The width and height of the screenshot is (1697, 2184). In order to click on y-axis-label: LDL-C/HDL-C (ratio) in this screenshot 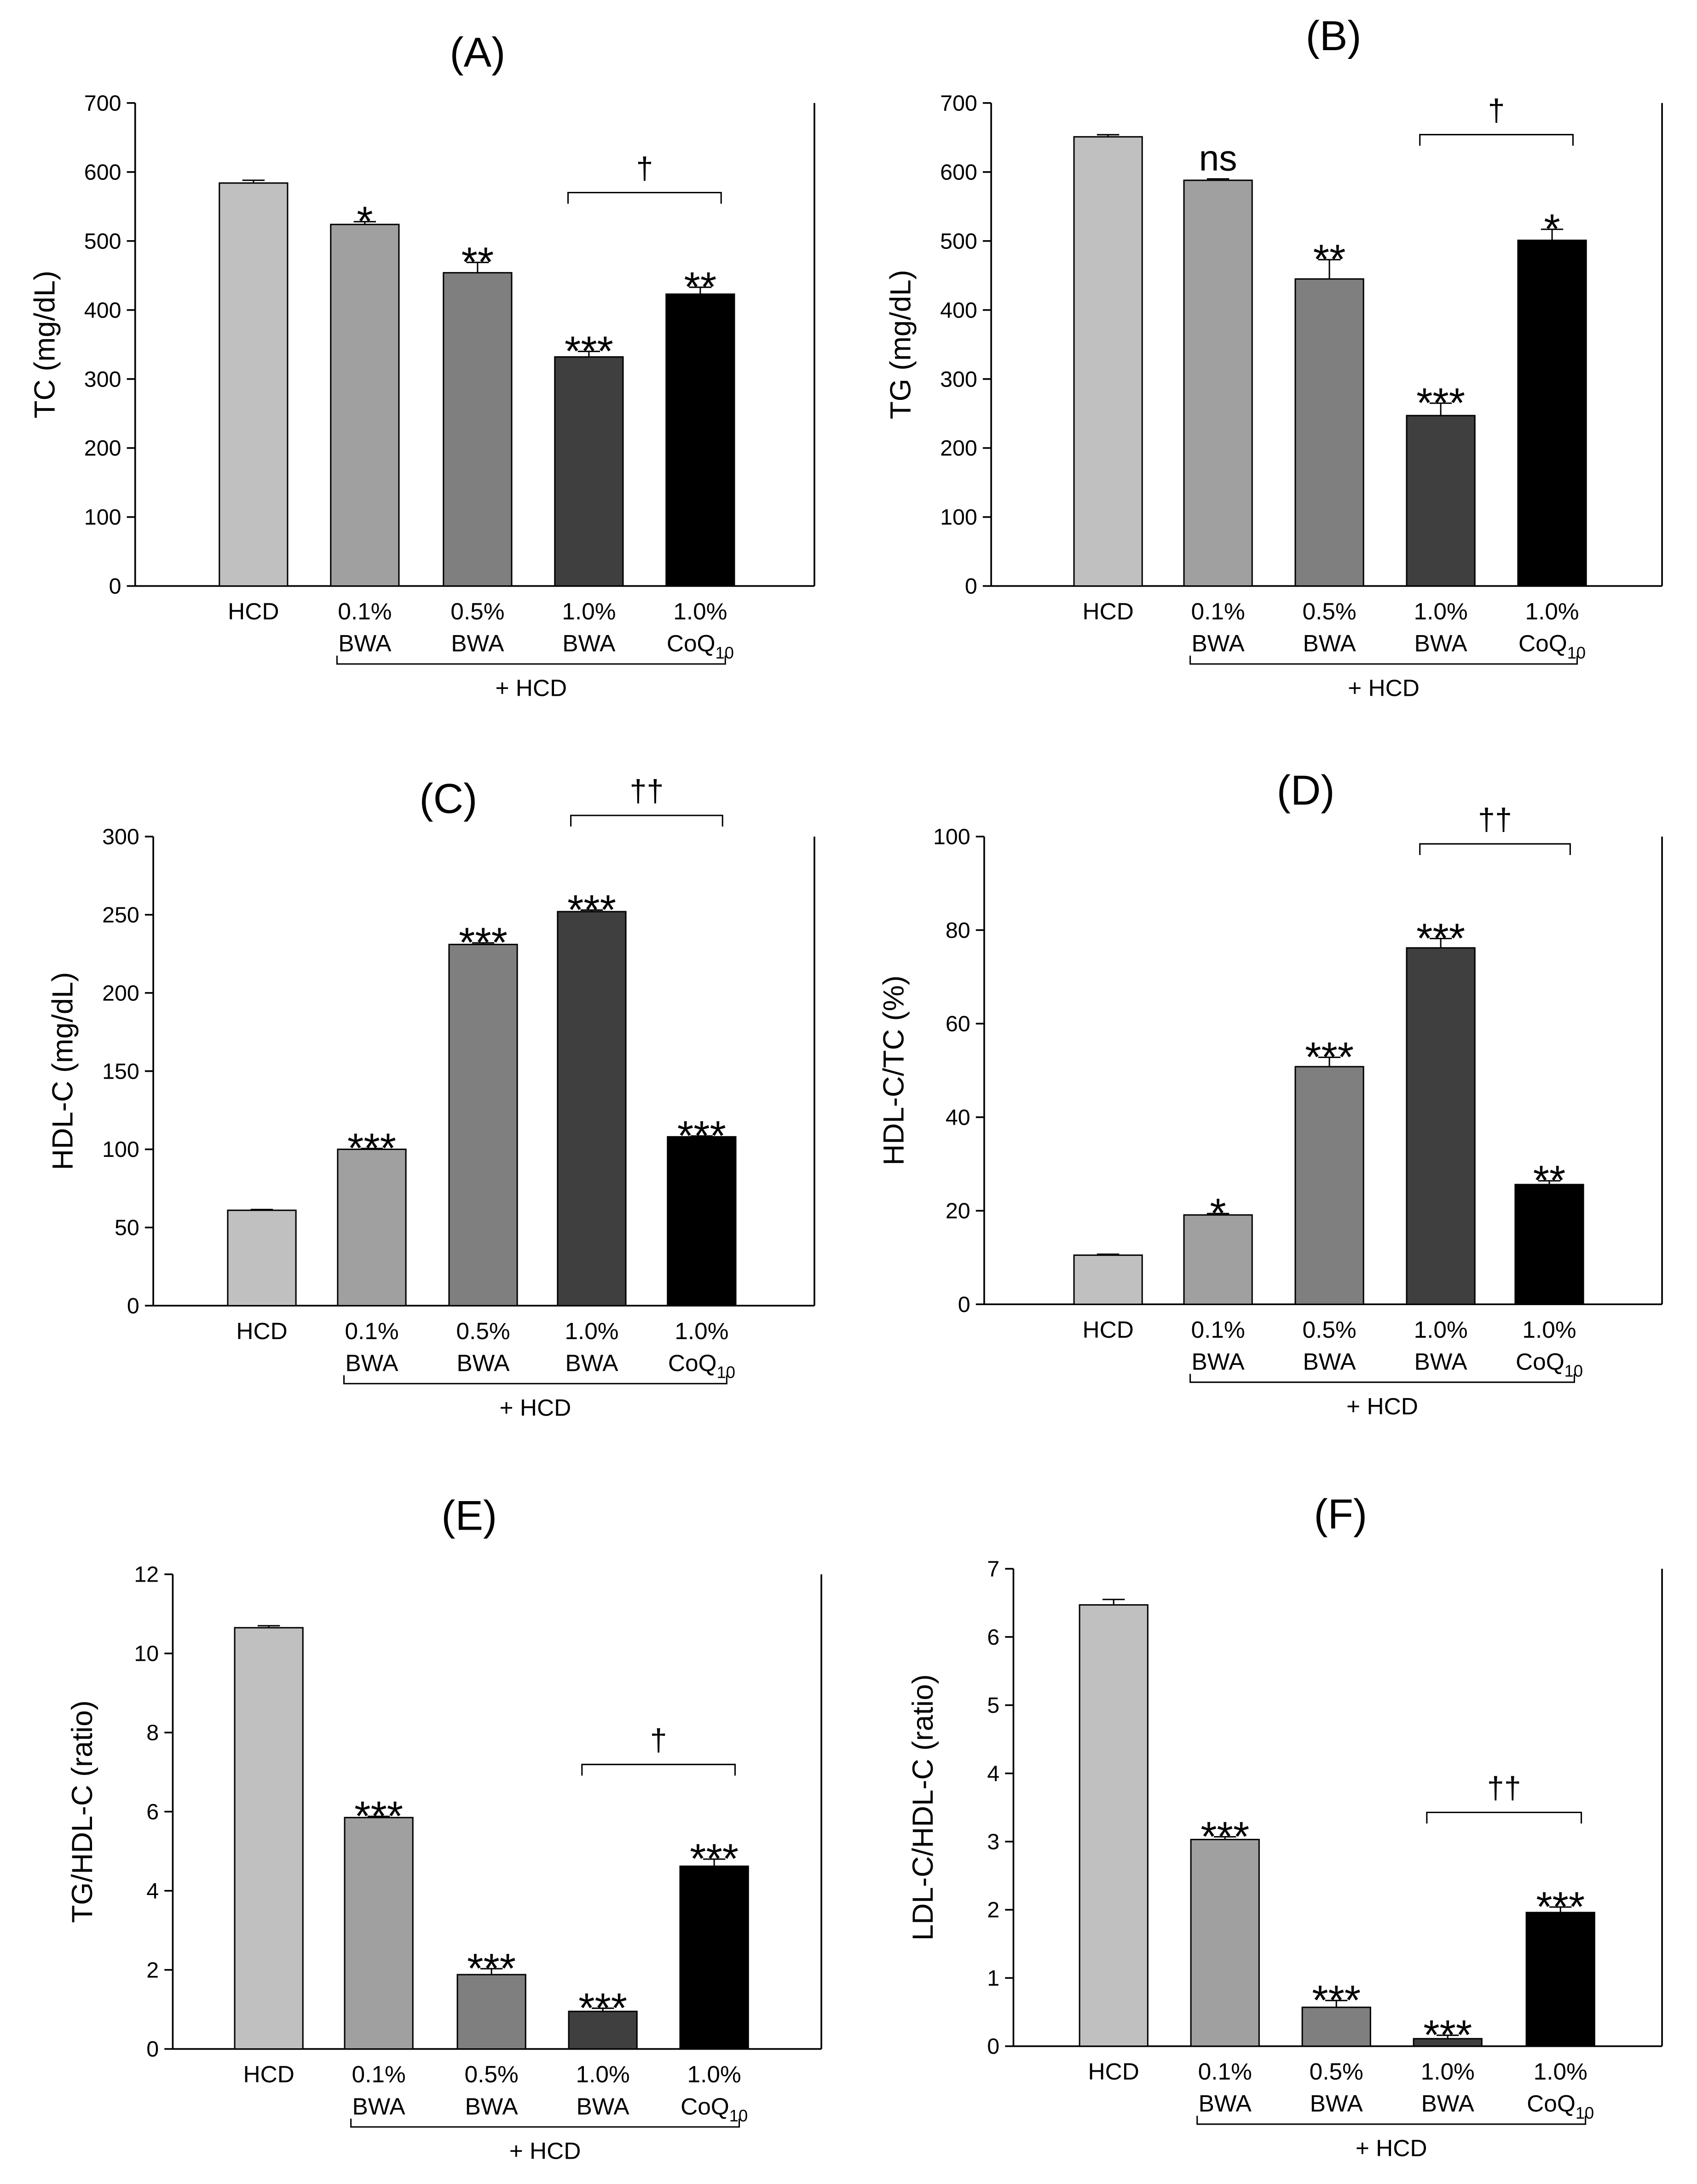, I will do `click(922, 1807)`.